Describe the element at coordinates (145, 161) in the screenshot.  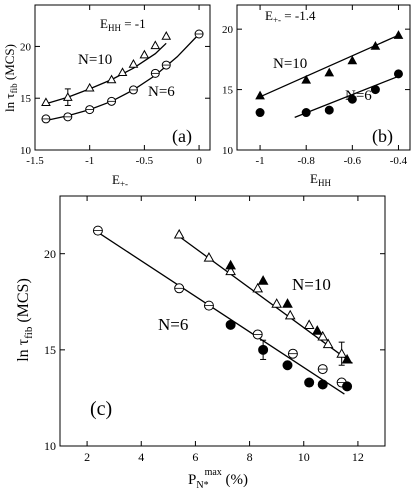
I see `x-tick-label: -0.5` at that location.